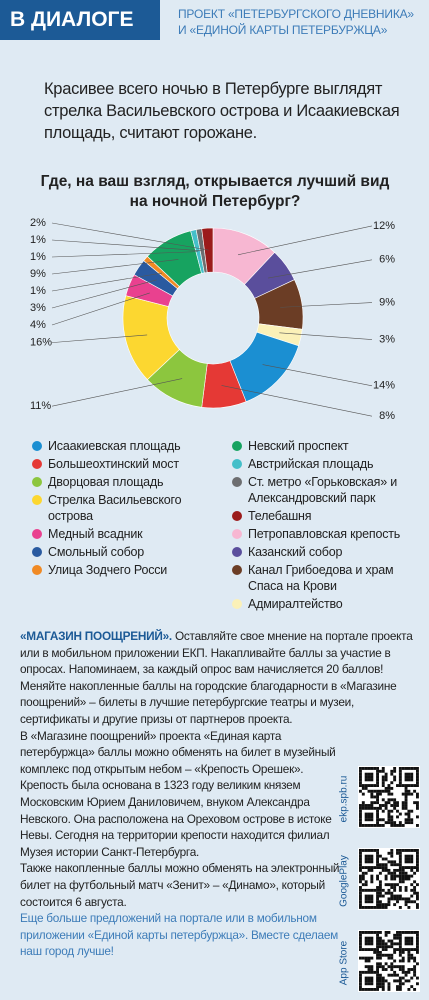  What do you see at coordinates (380, 799) in the screenshot?
I see `qr-code: ekp.spb.ru` at bounding box center [380, 799].